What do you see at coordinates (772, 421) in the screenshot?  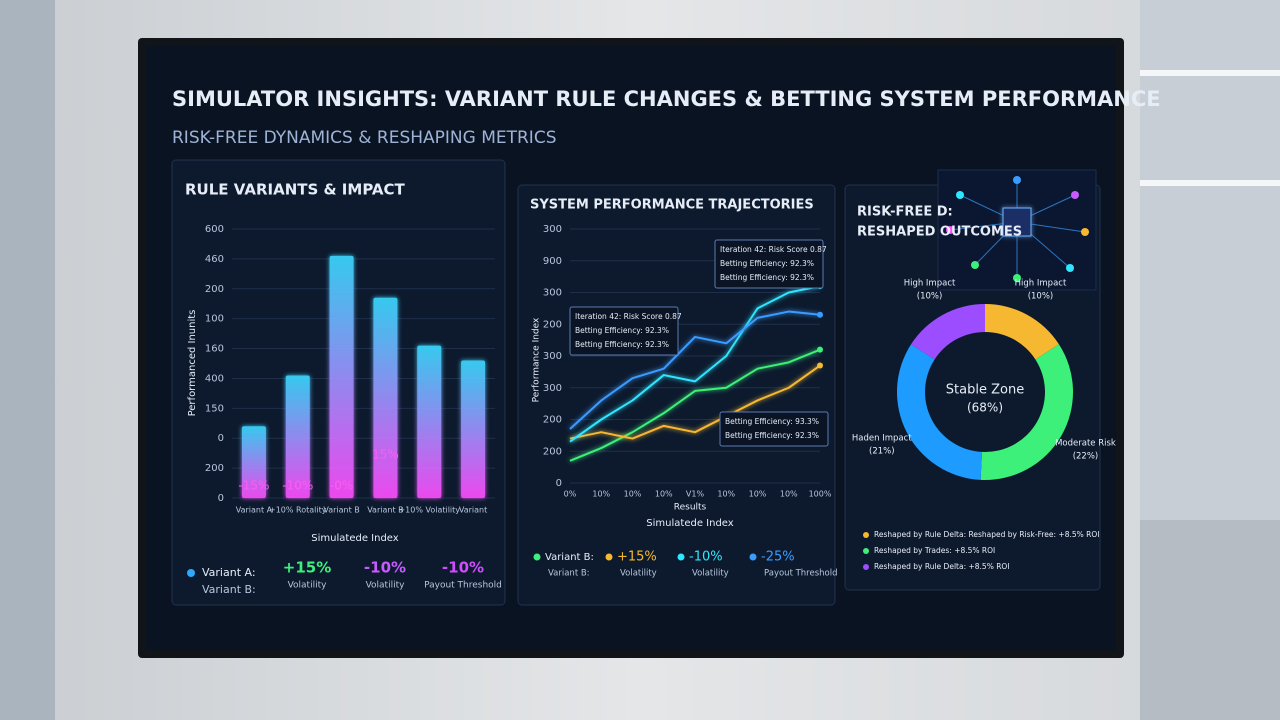 I see `callout-text: Betting Efficiency: 93.3%` at bounding box center [772, 421].